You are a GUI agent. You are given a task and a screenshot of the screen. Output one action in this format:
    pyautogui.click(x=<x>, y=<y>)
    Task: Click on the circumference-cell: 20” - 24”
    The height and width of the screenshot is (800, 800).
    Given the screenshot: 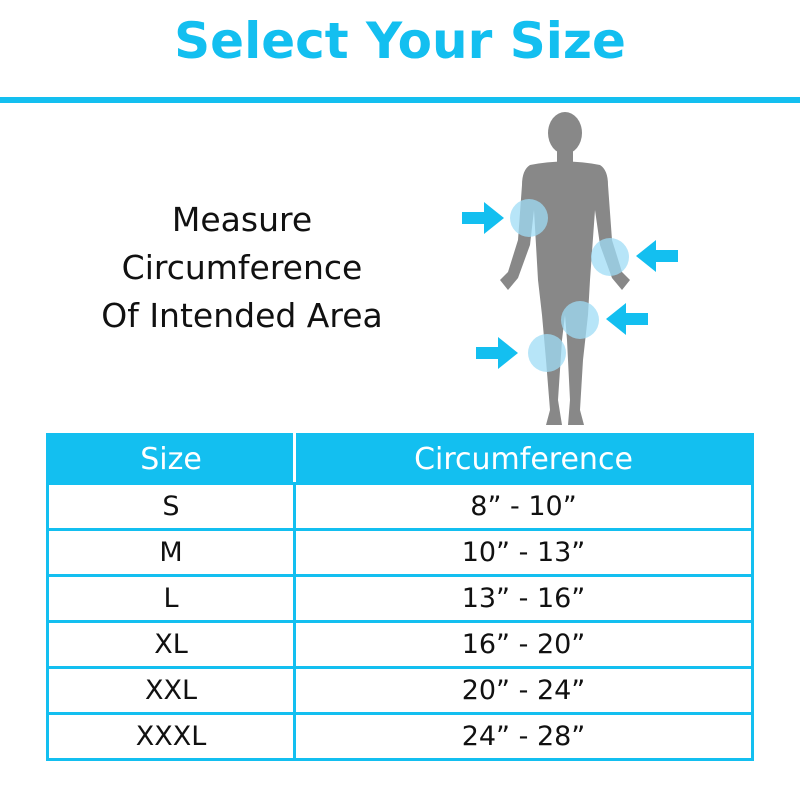 What is the action you would take?
    pyautogui.click(x=523, y=690)
    